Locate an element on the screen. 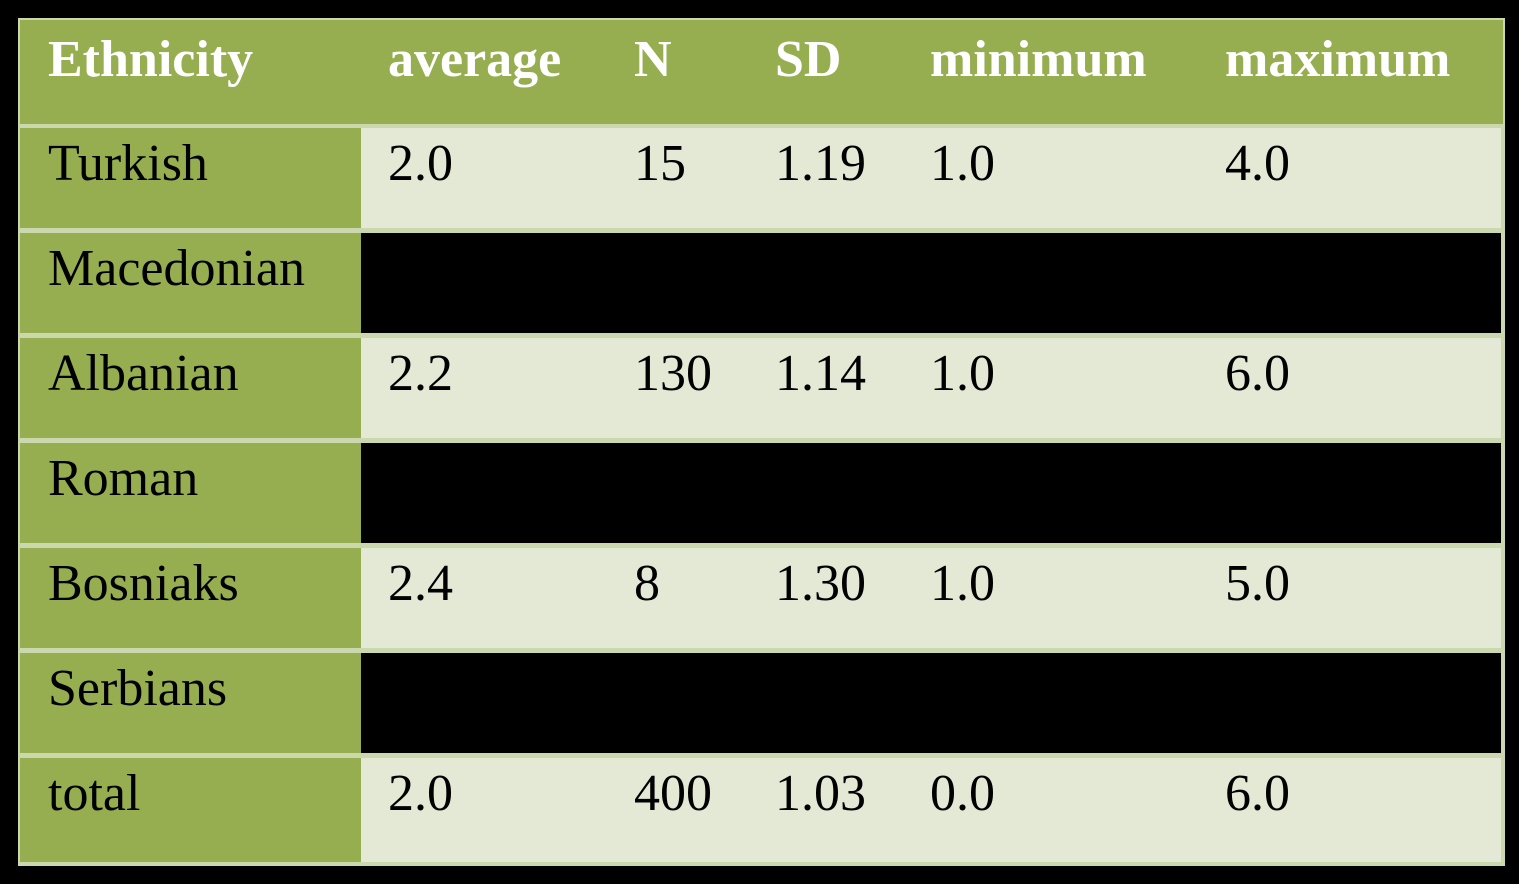  value-cell: 1.19 is located at coordinates (820, 163).